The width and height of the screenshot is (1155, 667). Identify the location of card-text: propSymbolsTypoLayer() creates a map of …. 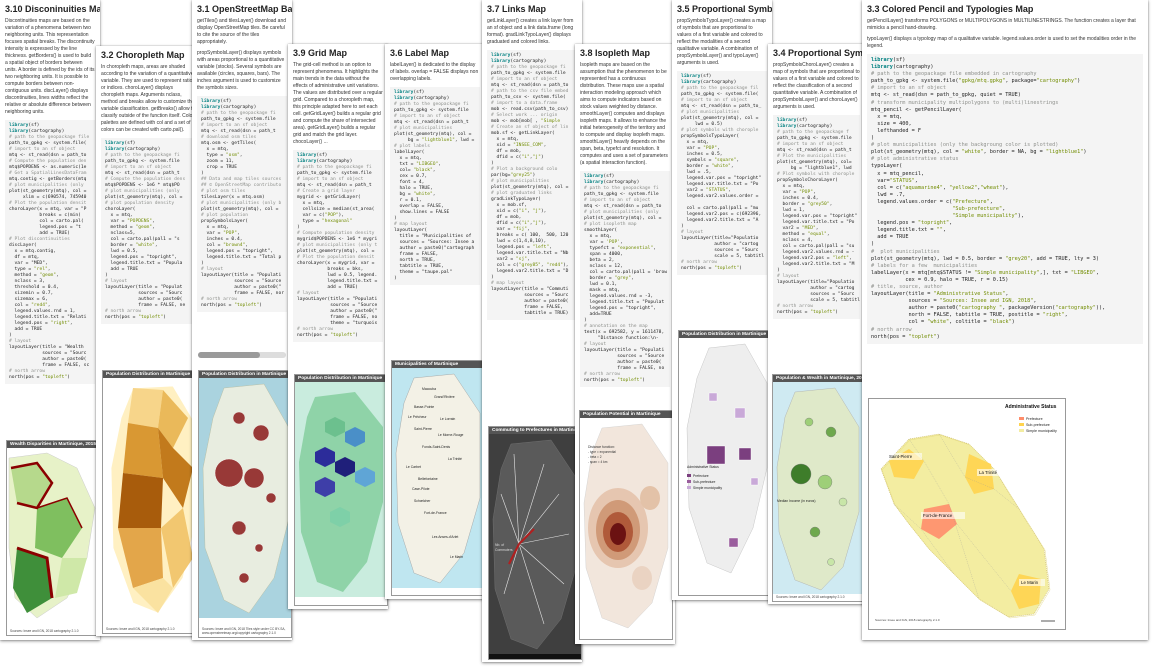
(721, 42).